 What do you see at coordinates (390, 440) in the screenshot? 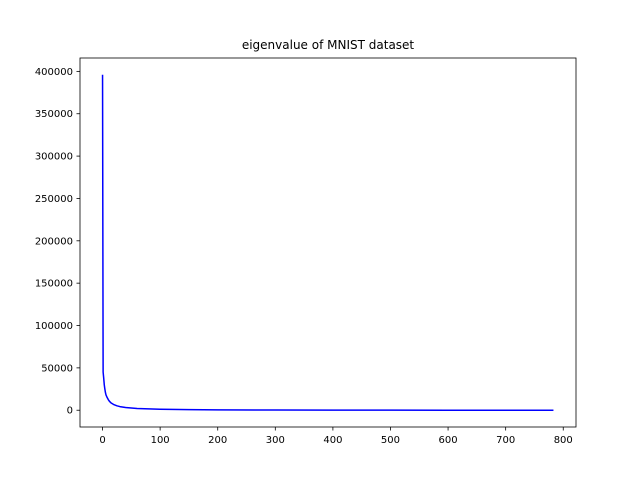
I see `x-tick-label: 500` at bounding box center [390, 440].